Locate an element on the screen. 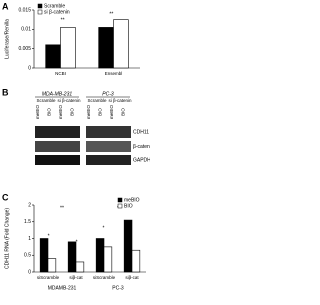 This screenshot has height=305, width=320. group-label: PC-3 is located at coordinates (118, 288).